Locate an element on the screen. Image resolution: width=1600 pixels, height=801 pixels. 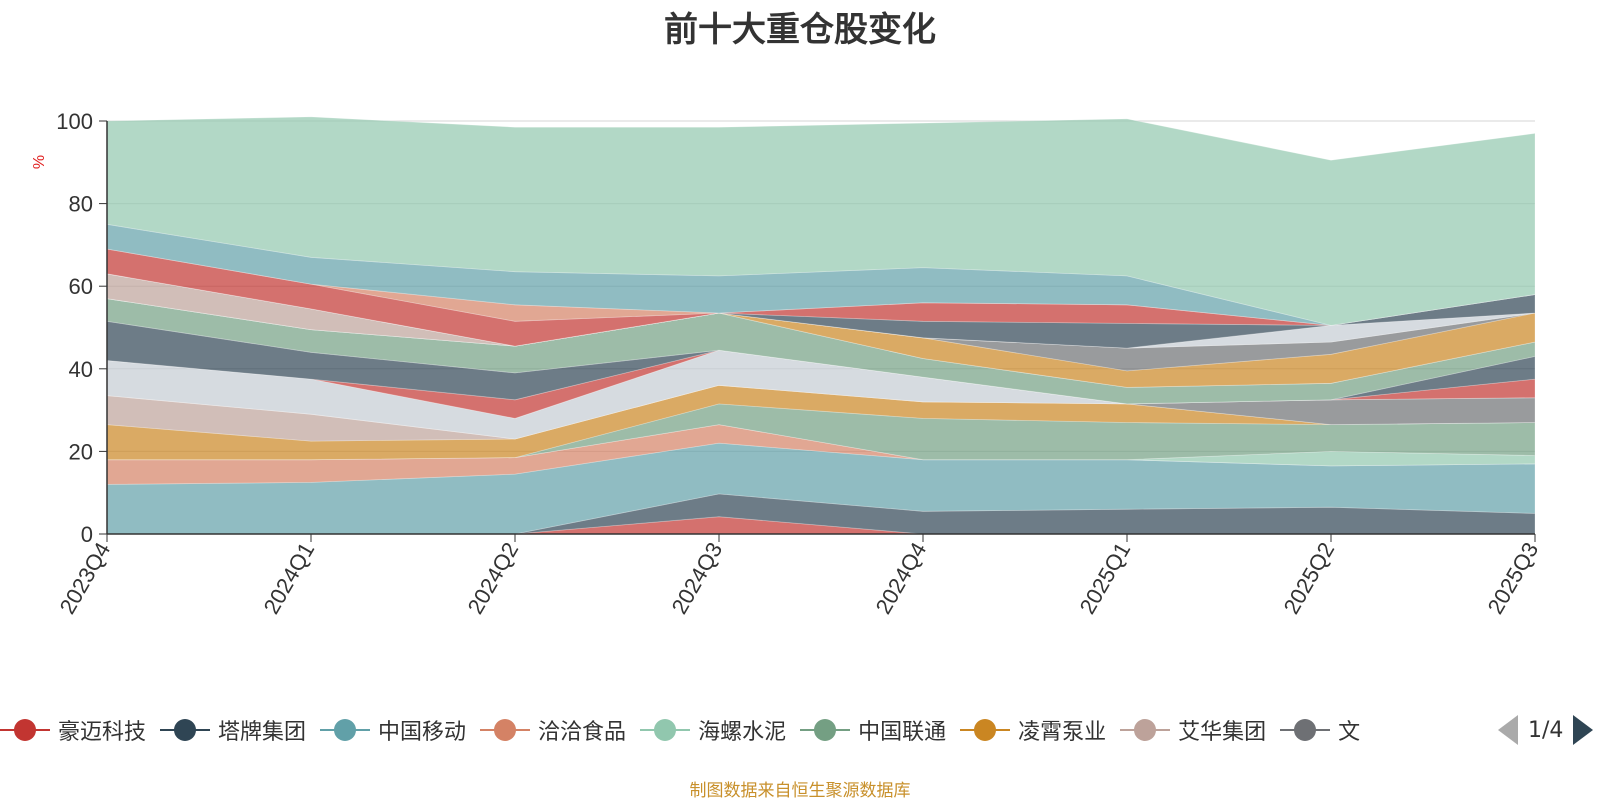
legend-label: 中国联通 is located at coordinates (902, 732).